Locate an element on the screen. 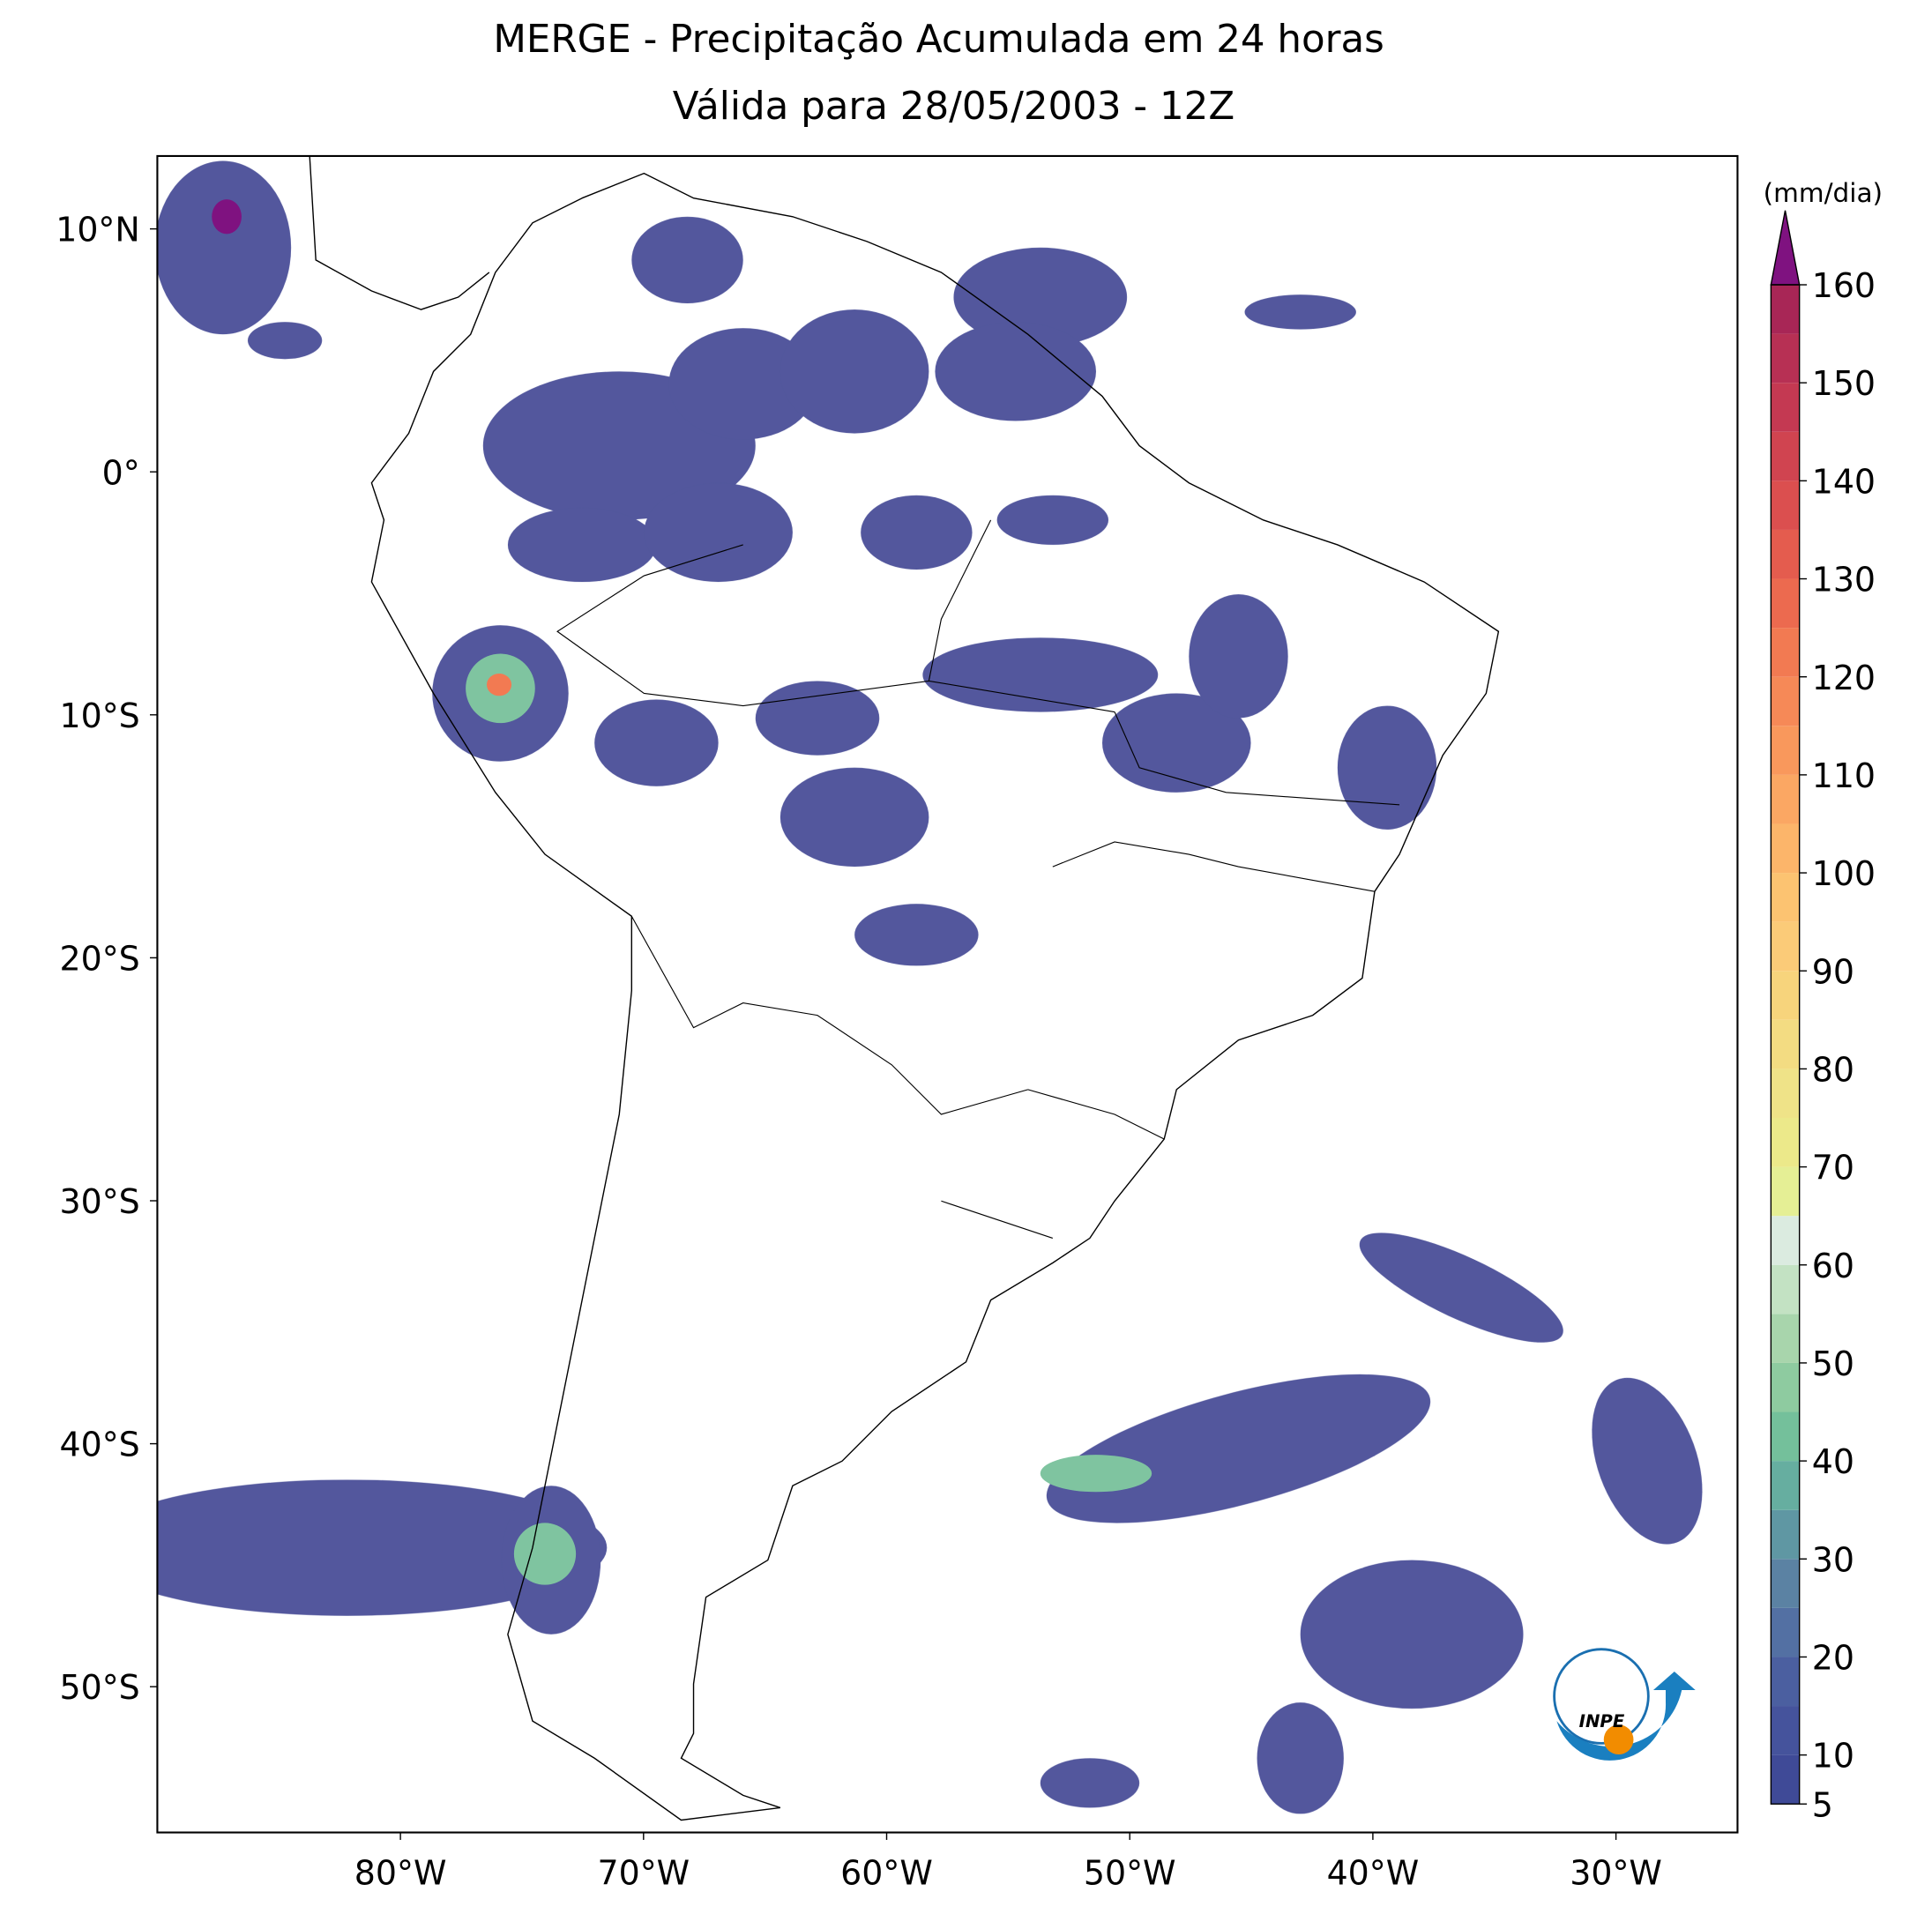 The image size is (1932, 1914). colorbar-tick-label: 40 is located at coordinates (1833, 1461).